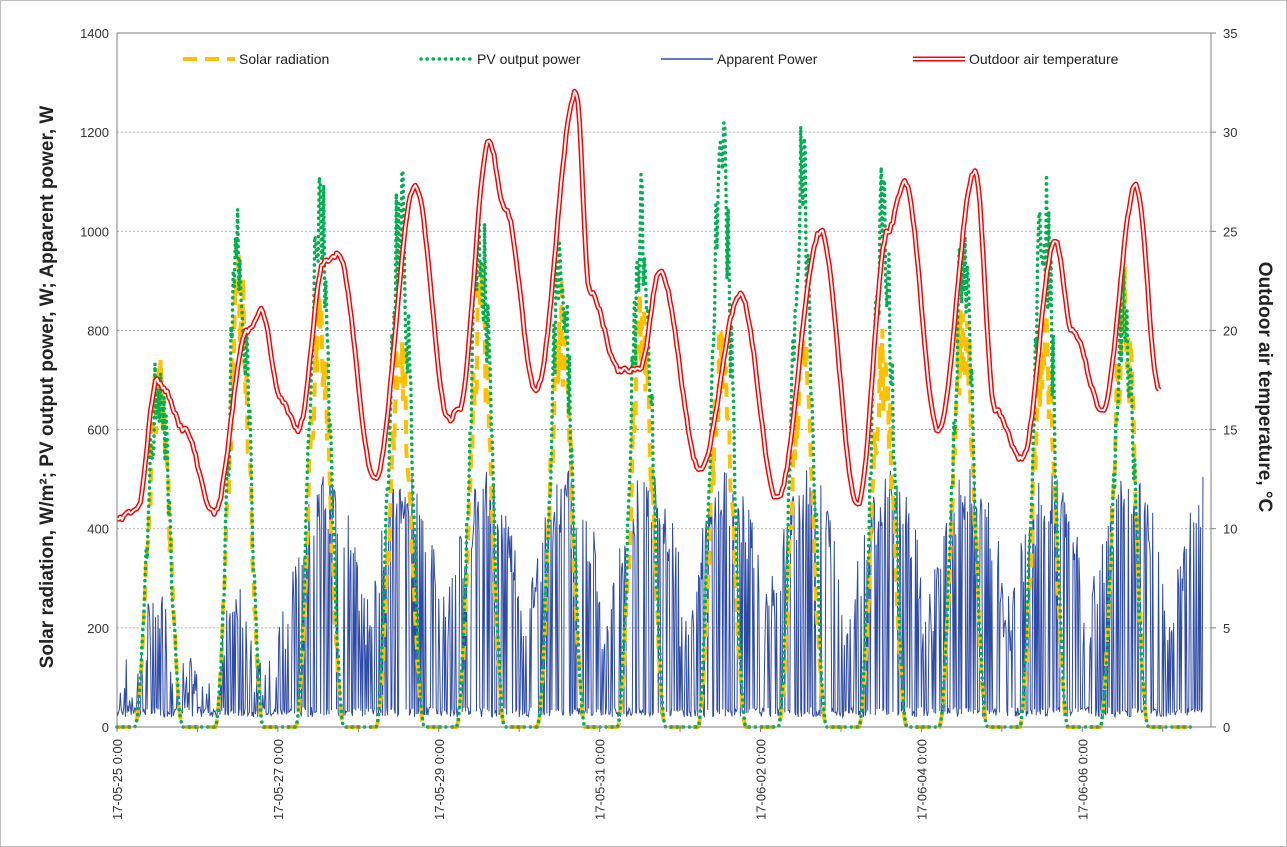  I want to click on y-tick-label: 1000, so click(94, 231).